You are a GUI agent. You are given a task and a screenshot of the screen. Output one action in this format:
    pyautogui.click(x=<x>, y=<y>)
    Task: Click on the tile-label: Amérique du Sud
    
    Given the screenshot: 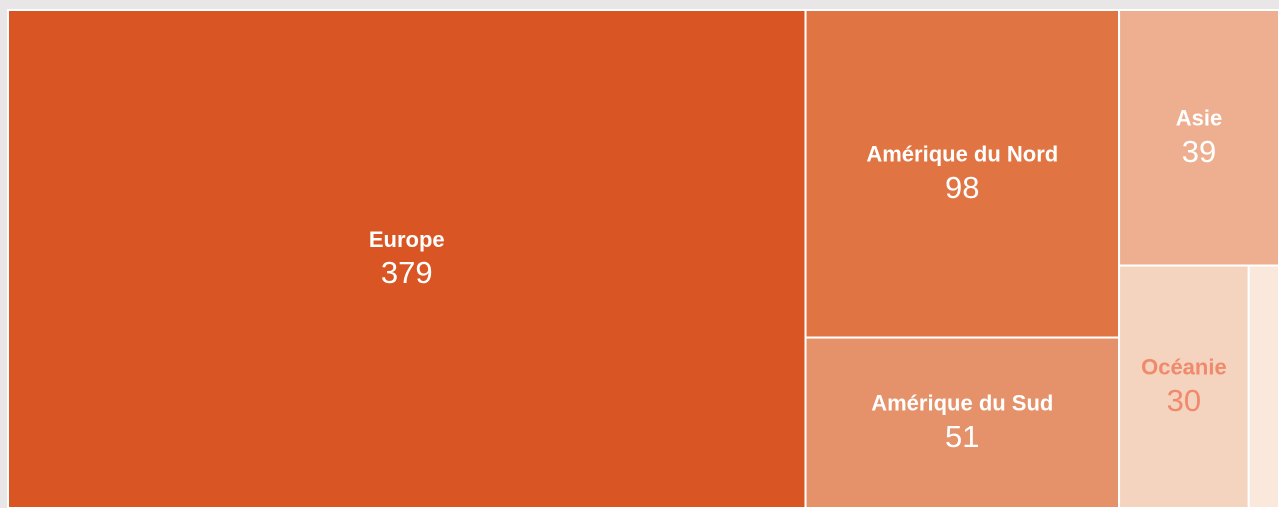 What is the action you would take?
    pyautogui.click(x=962, y=403)
    